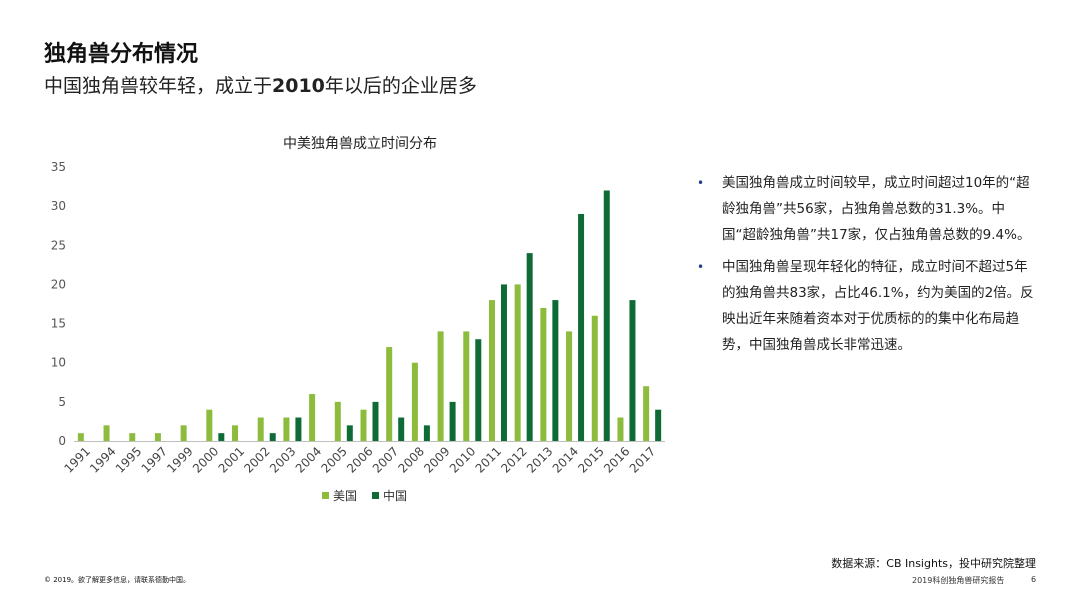 This screenshot has height=608, width=1080. I want to click on y-tick-label: 5, so click(62, 402).